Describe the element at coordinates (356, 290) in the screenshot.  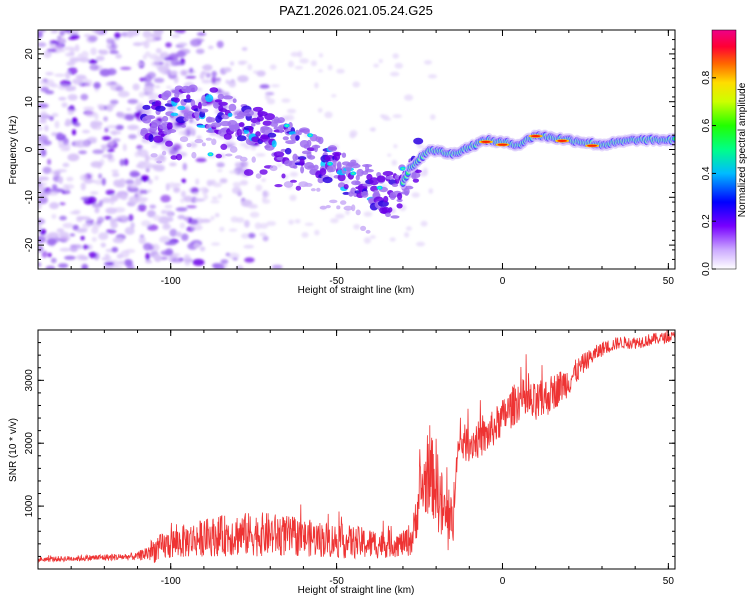
I see `spectrogram-x-label: Height of straight line (km)` at that location.